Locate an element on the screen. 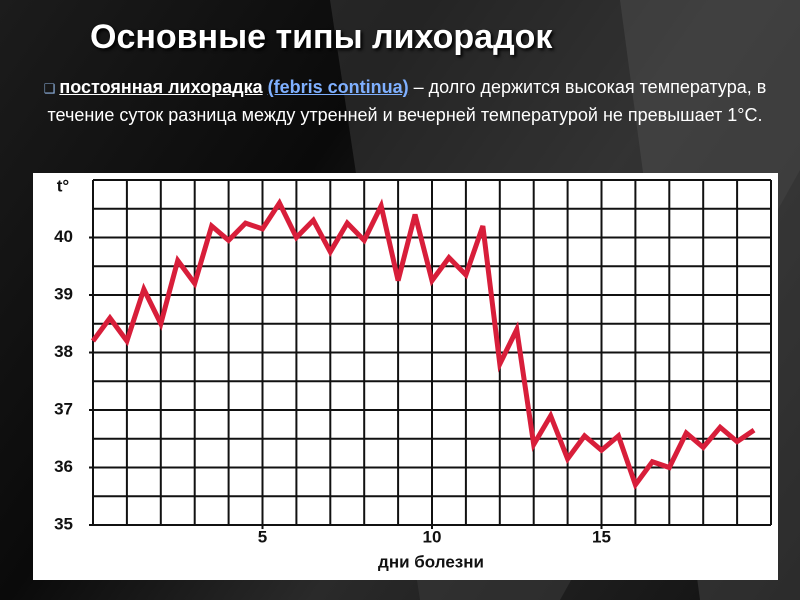 Image resolution: width=800 pixels, height=600 pixels. y-tick-label: 40 is located at coordinates (63, 236).